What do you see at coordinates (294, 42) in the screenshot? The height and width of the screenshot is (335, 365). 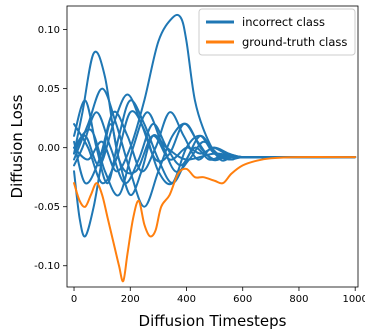 I see `legend-label: ground-truth class` at bounding box center [294, 42].